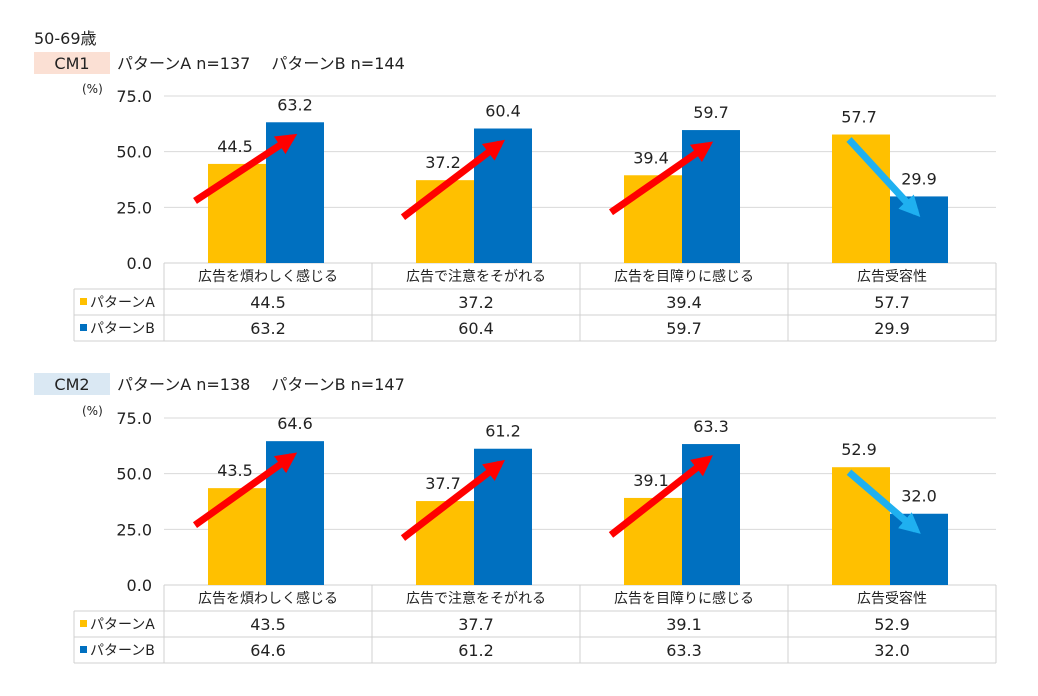 The image size is (1038, 696). Describe the element at coordinates (268, 328) in the screenshot. I see `table-cell-value: 63.2` at that location.